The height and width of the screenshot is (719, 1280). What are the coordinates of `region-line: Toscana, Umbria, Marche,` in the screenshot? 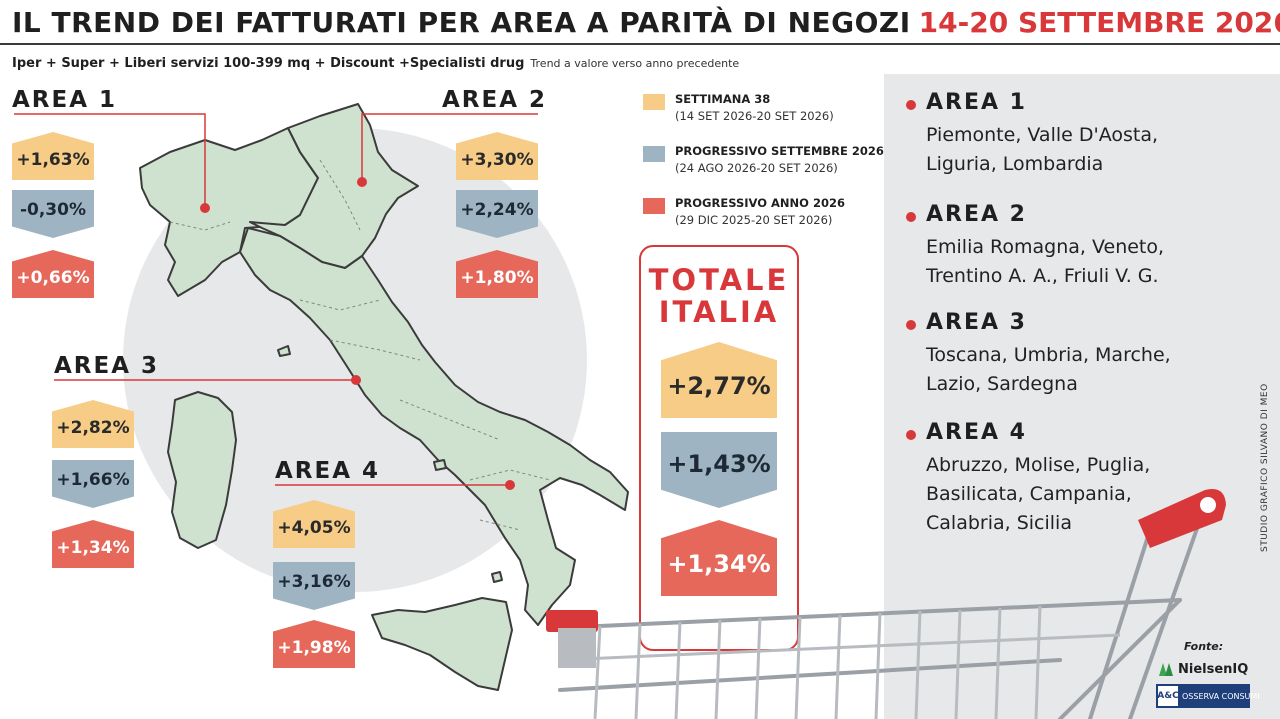 It's located at (1048, 355).